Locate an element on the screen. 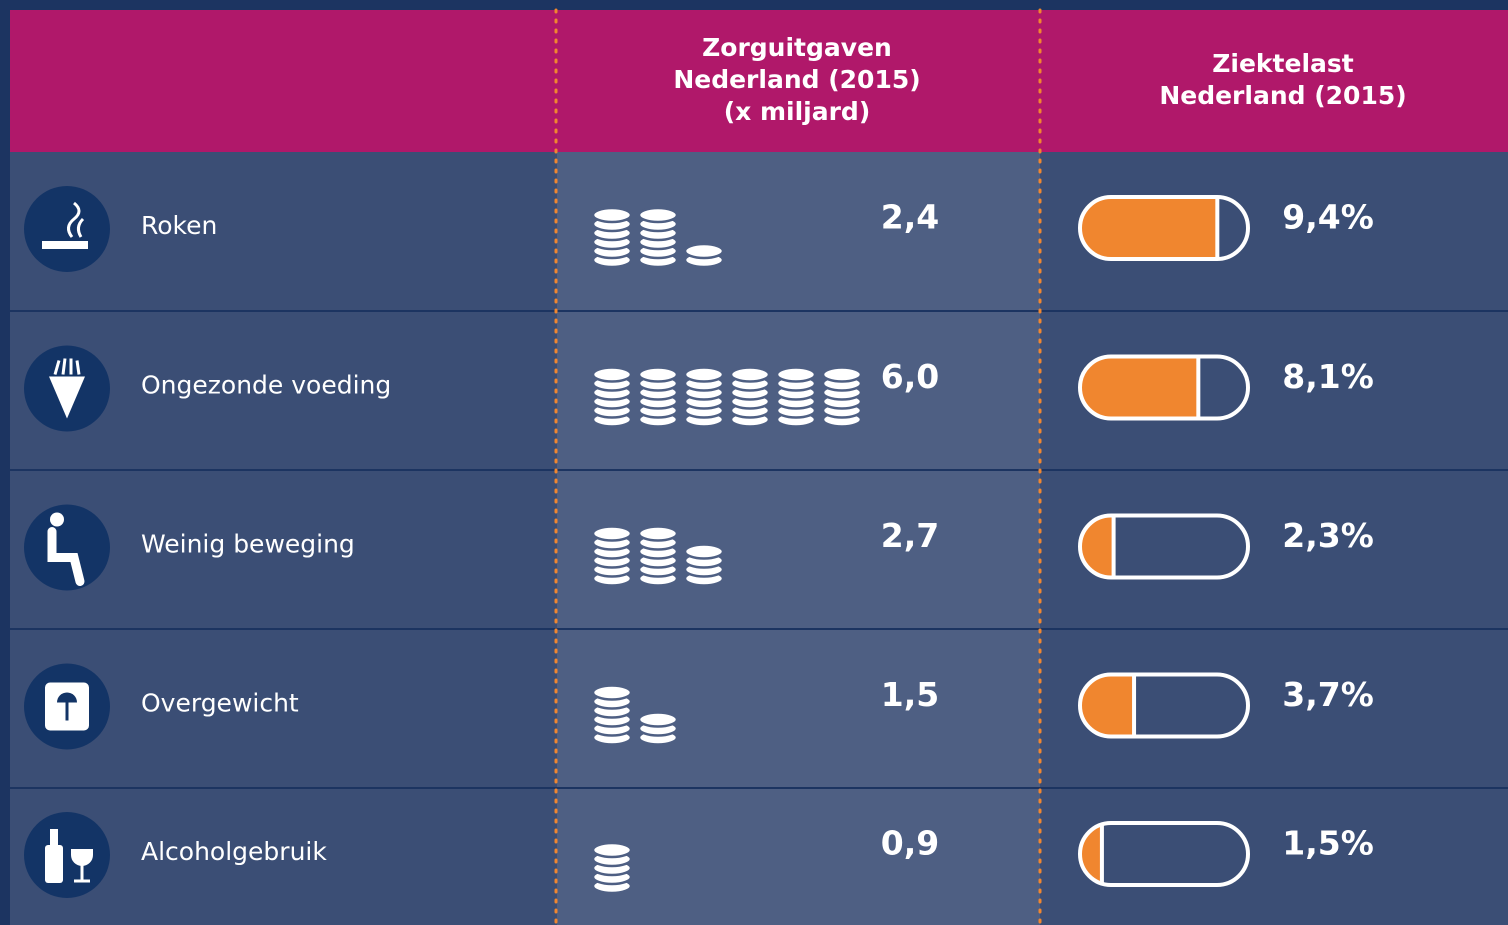  row-label: Alcoholgebruik is located at coordinates (234, 851).